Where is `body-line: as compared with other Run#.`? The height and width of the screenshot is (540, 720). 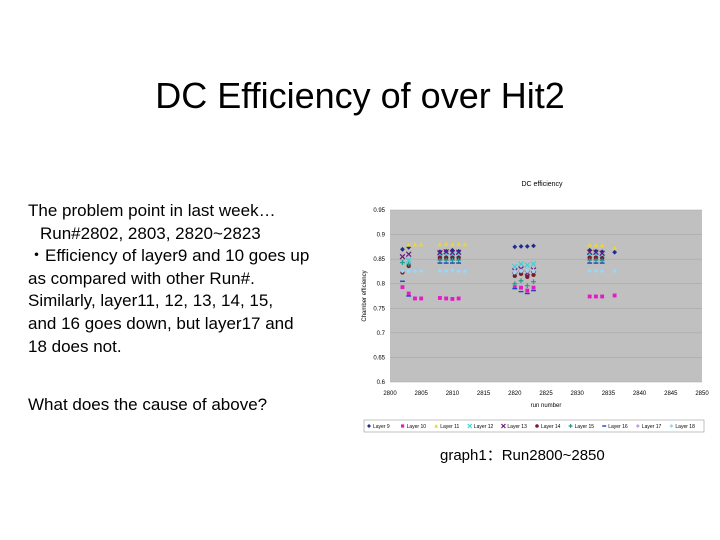
body-line: as compared with other Run#. is located at coordinates (141, 278).